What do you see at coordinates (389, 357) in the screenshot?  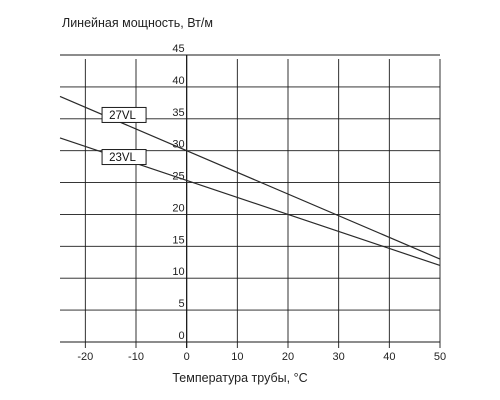 I see `x-tick-label: 40` at bounding box center [389, 357].